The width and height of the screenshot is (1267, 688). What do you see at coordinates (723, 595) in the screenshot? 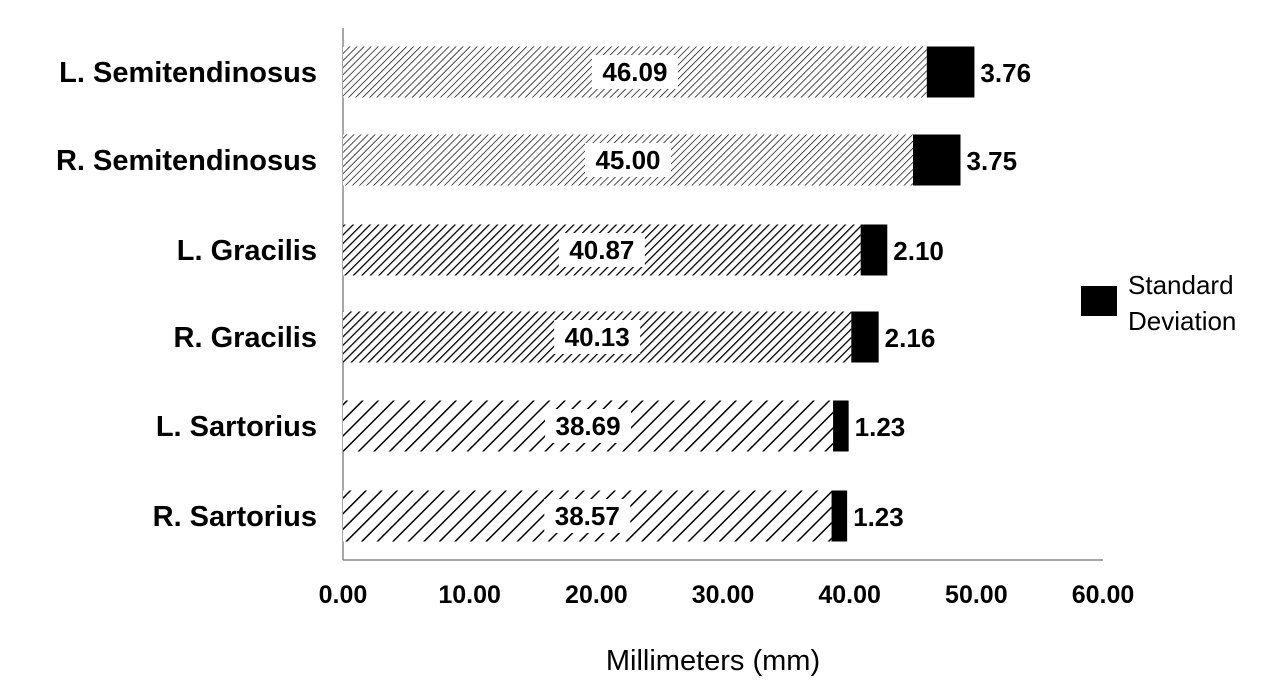
I see `x-tick-label: 30.00` at bounding box center [723, 595].